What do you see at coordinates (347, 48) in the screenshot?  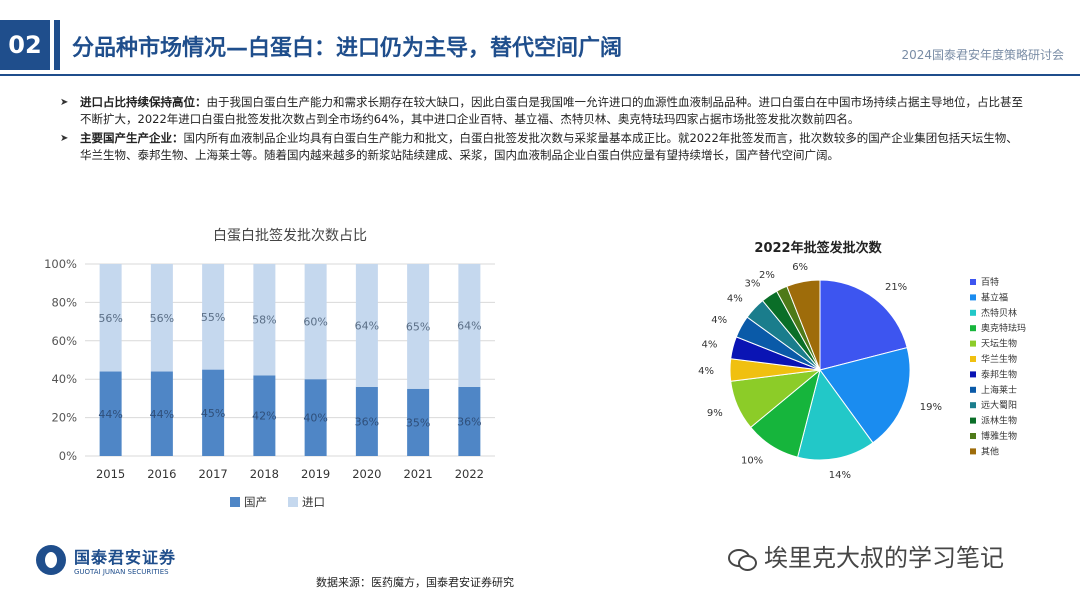 I see `slide-title: 分品种市场情况—白蛋白：进口仍为主导，替代空间广阔` at bounding box center [347, 48].